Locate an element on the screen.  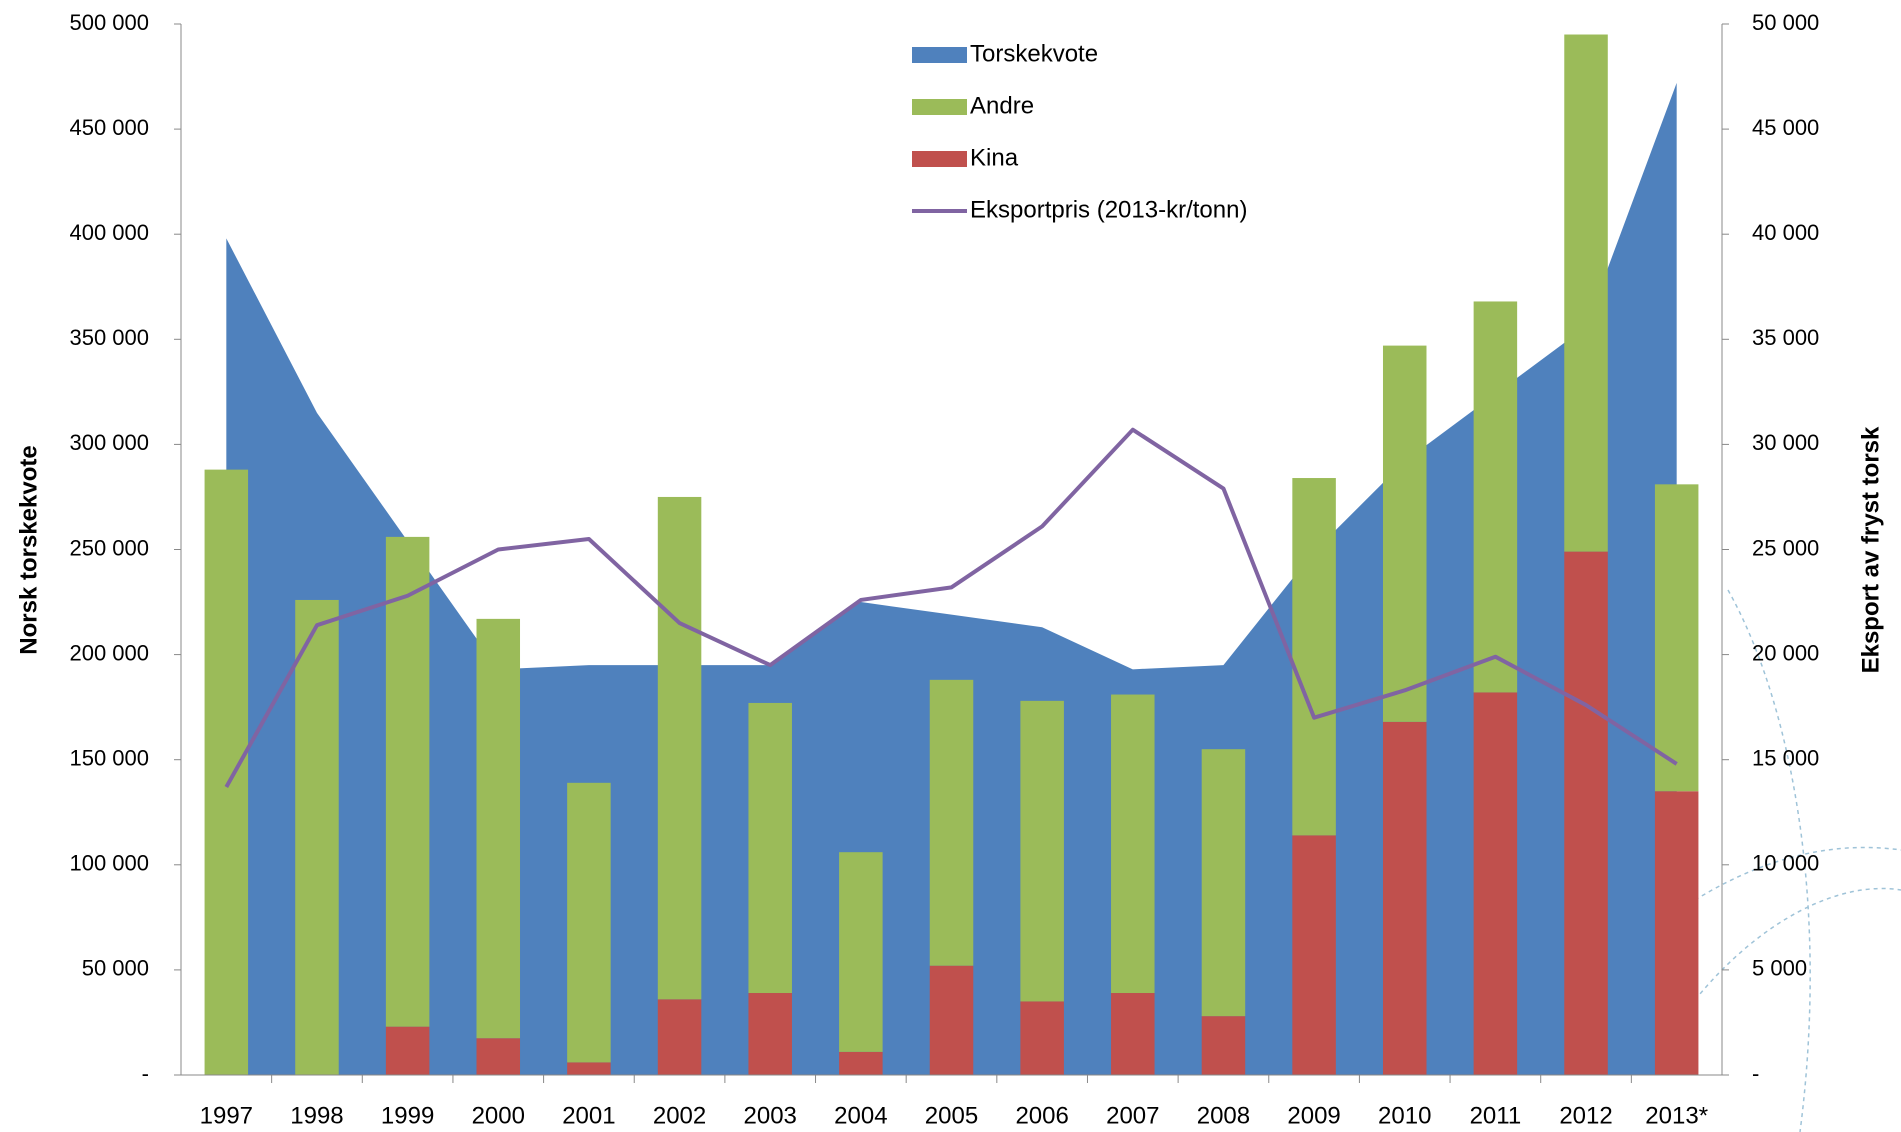
y-tick-label: 150 000 is located at coordinates (109, 758).